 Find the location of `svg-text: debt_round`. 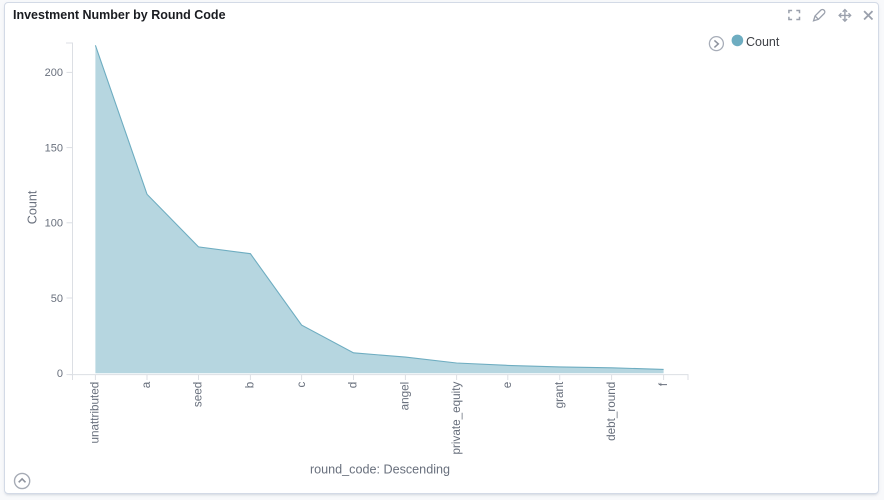

svg-text: debt_round is located at coordinates (611, 411).